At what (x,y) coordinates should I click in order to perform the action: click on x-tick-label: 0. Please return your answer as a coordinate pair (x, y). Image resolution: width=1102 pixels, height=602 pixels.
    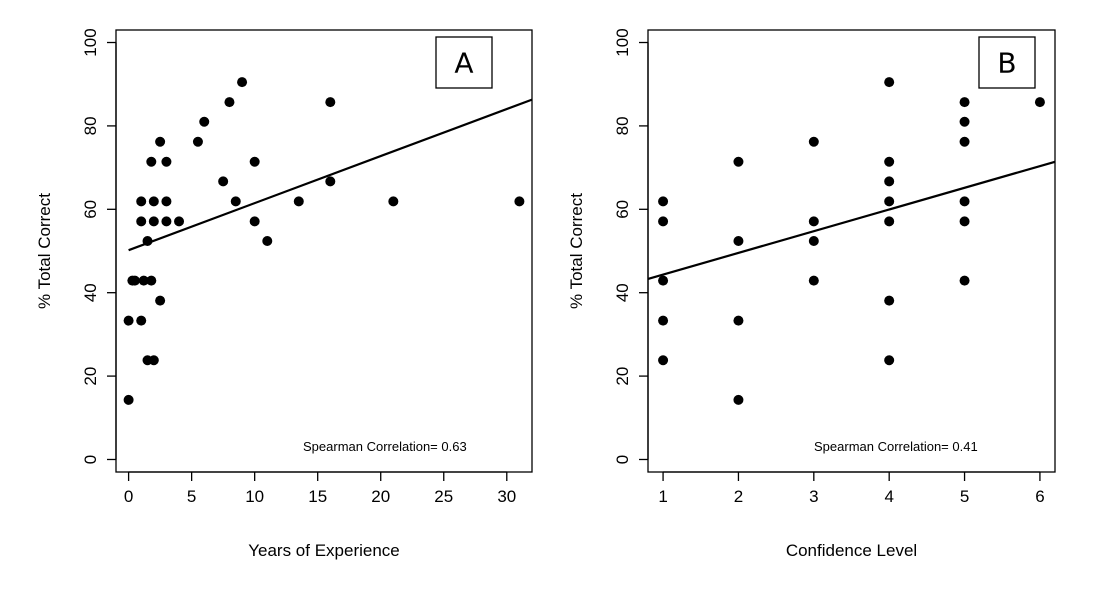
    Looking at the image, I should click on (128, 496).